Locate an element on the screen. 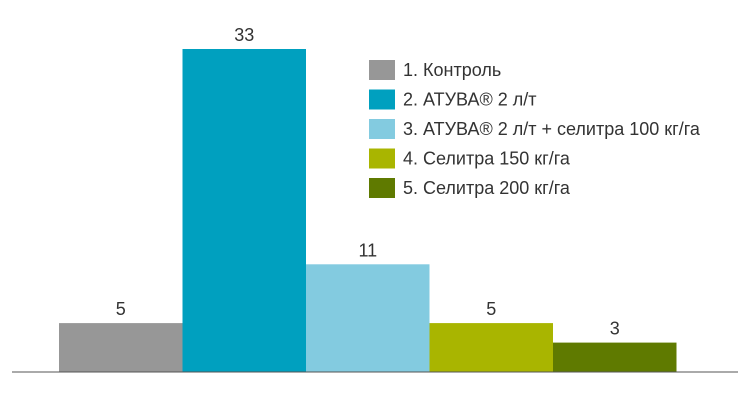  bar-value-label-1: 5 is located at coordinates (121, 309).